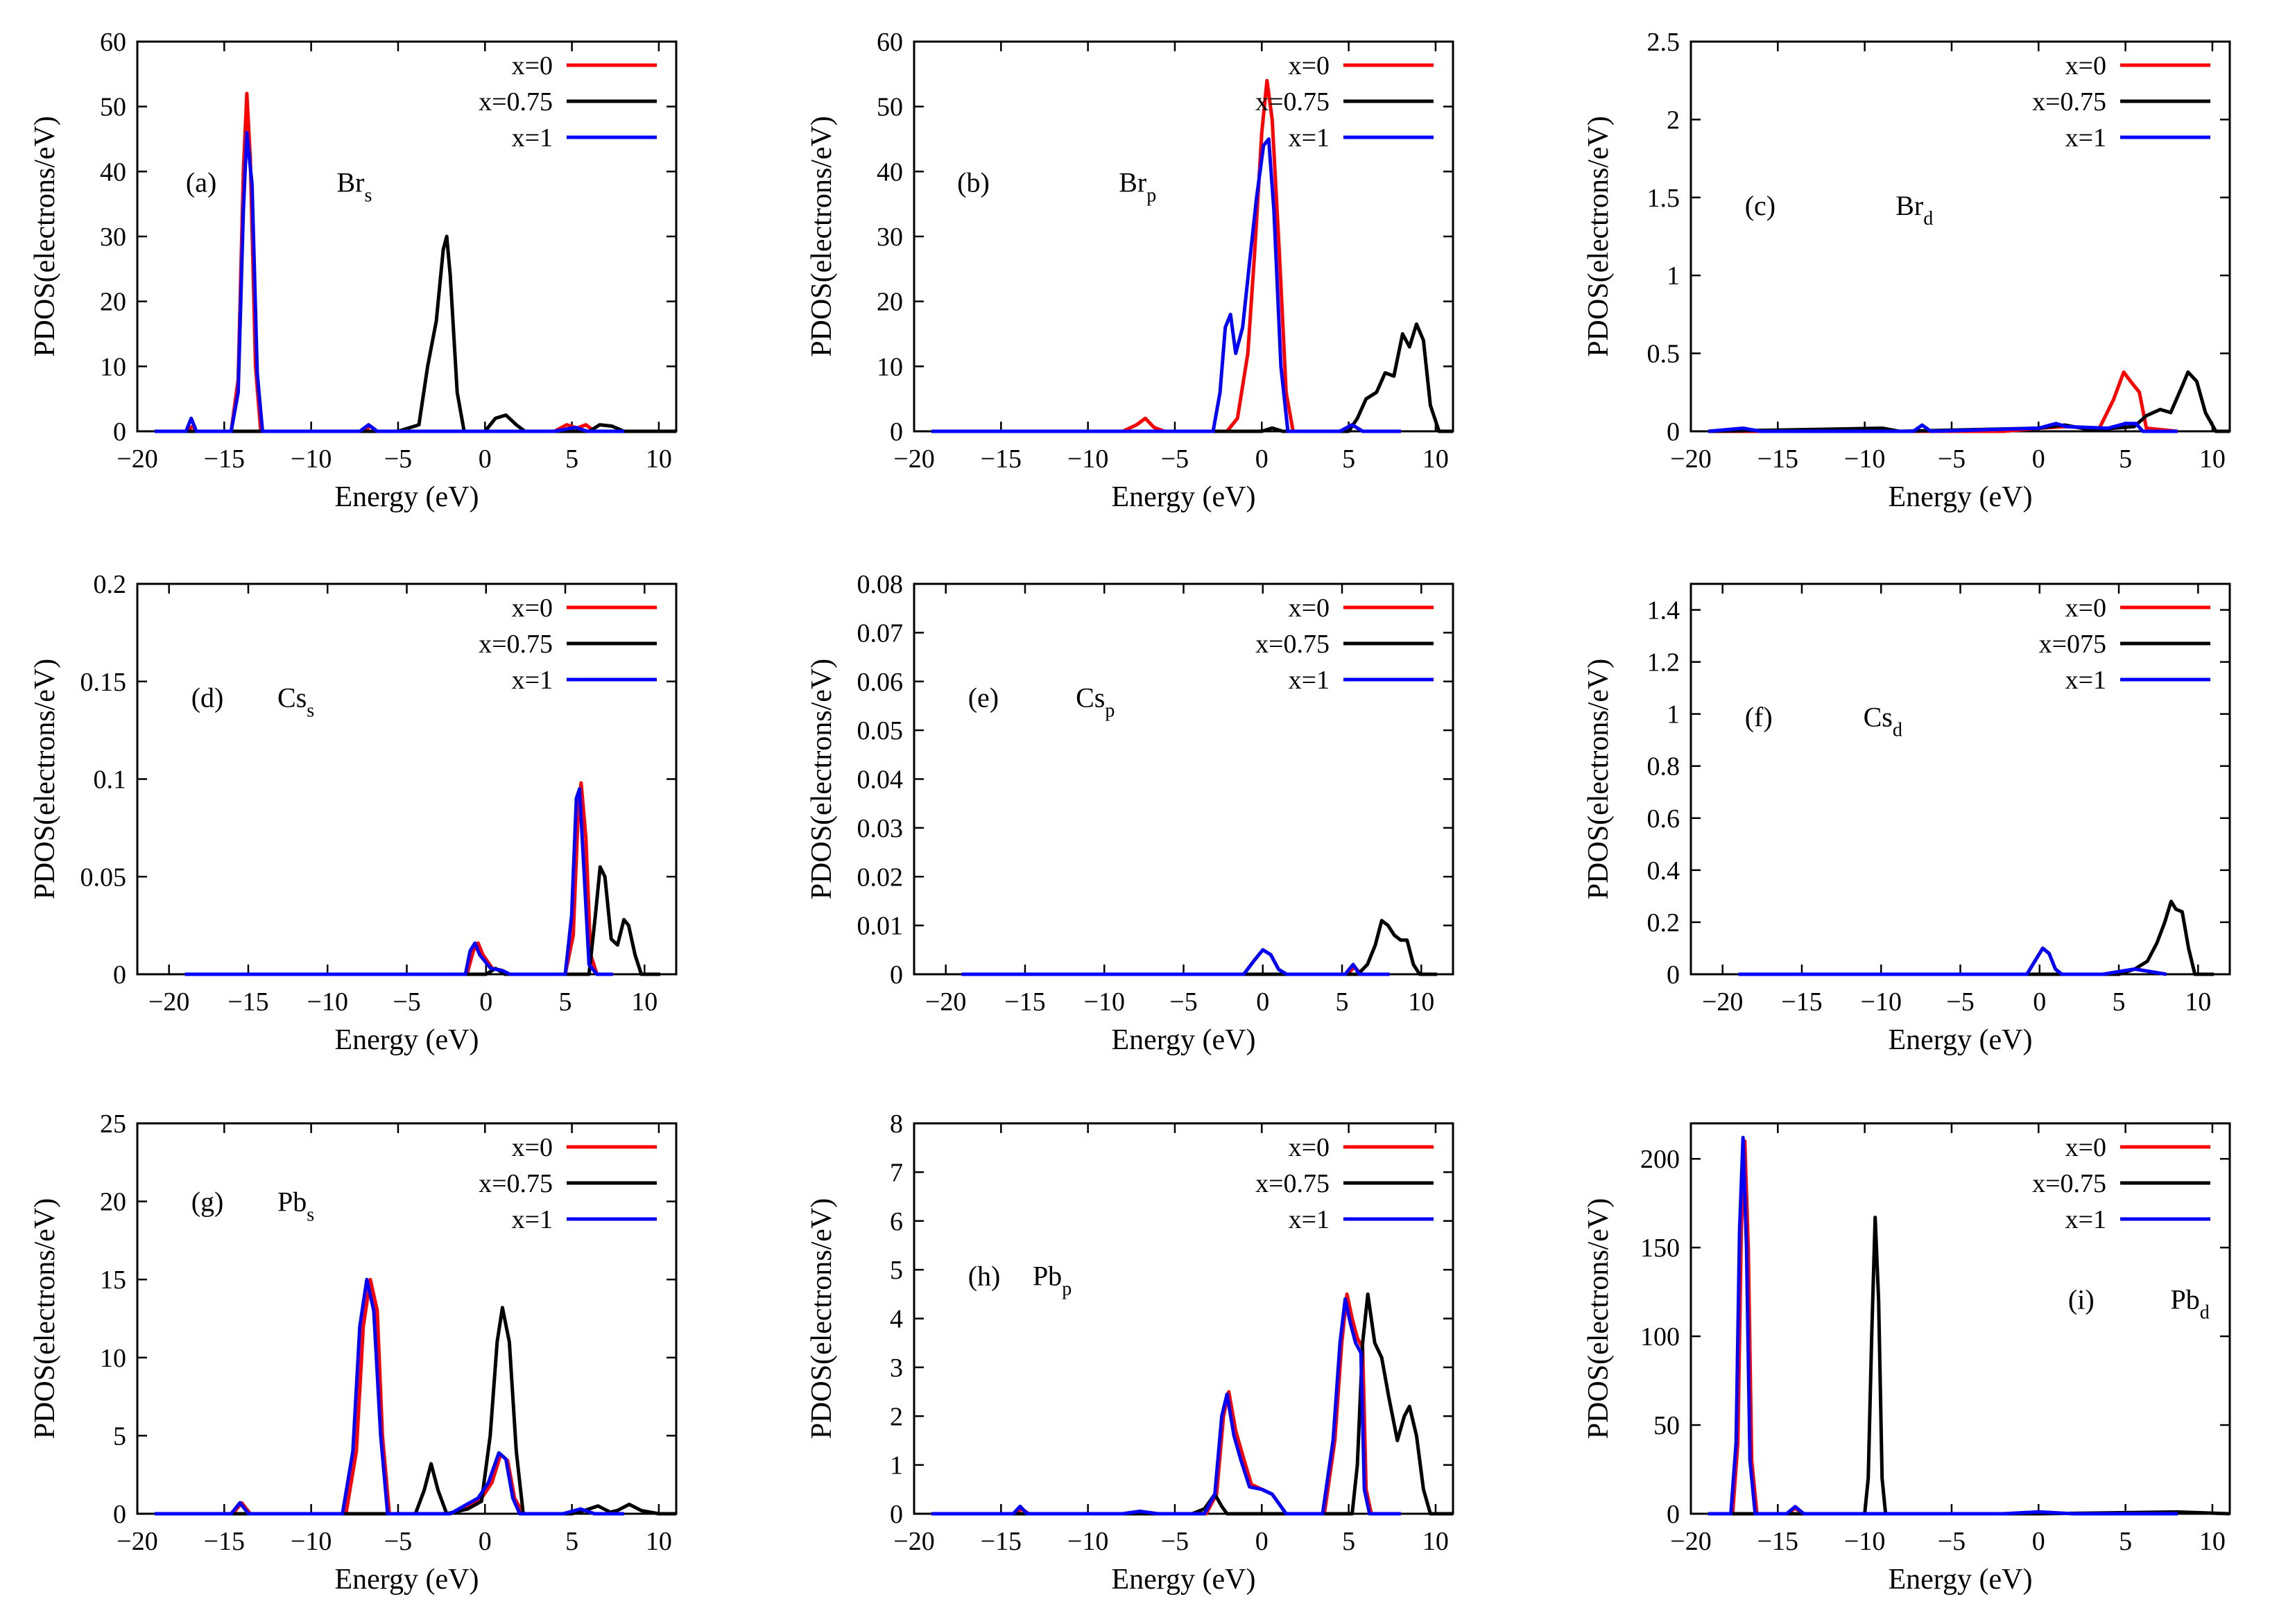 The width and height of the screenshot is (2270, 1624). Describe the element at coordinates (1137, 186) in the screenshot. I see `species-label: Brp` at that location.